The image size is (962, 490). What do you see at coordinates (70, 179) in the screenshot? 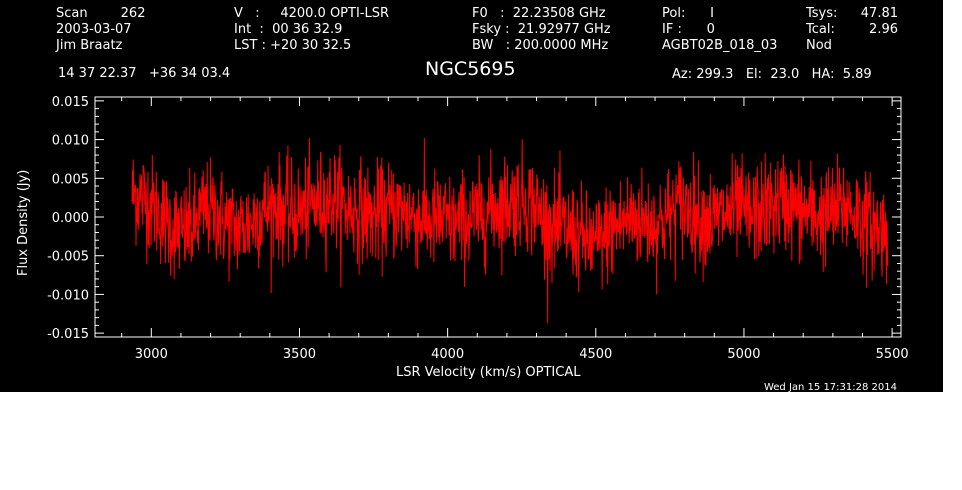
I see `y-tick-label: 0.005` at bounding box center [70, 179].